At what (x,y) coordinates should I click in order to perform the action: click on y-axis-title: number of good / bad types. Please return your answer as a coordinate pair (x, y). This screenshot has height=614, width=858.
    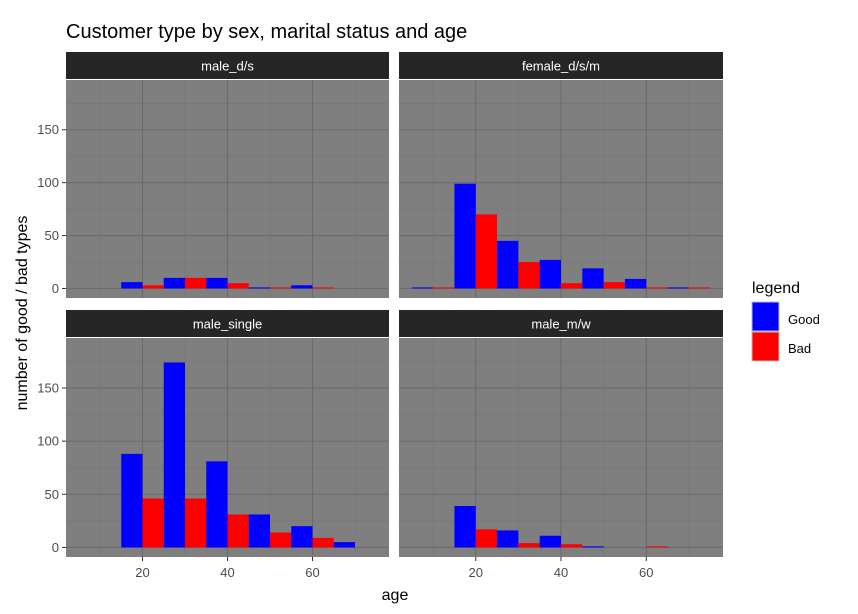
    Looking at the image, I should click on (22, 313).